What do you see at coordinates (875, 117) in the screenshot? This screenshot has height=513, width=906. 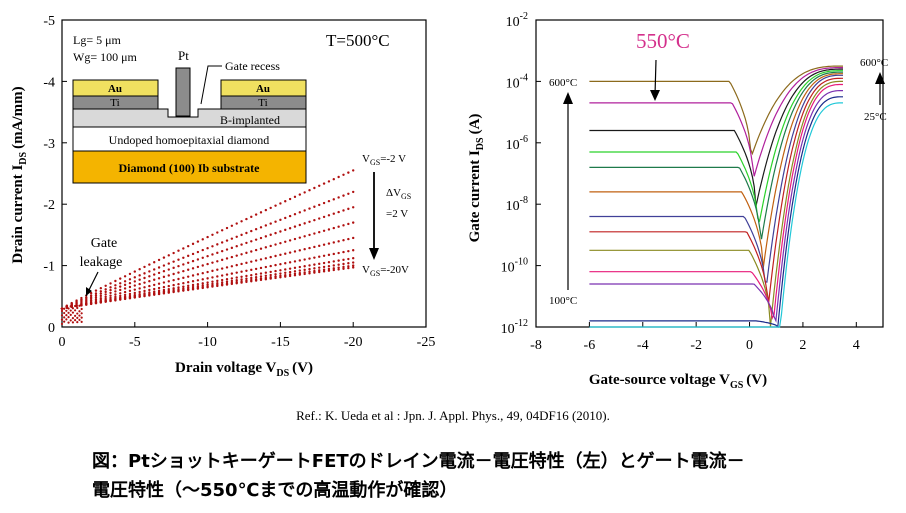 I see `temp-25-right: 25°C` at bounding box center [875, 117].